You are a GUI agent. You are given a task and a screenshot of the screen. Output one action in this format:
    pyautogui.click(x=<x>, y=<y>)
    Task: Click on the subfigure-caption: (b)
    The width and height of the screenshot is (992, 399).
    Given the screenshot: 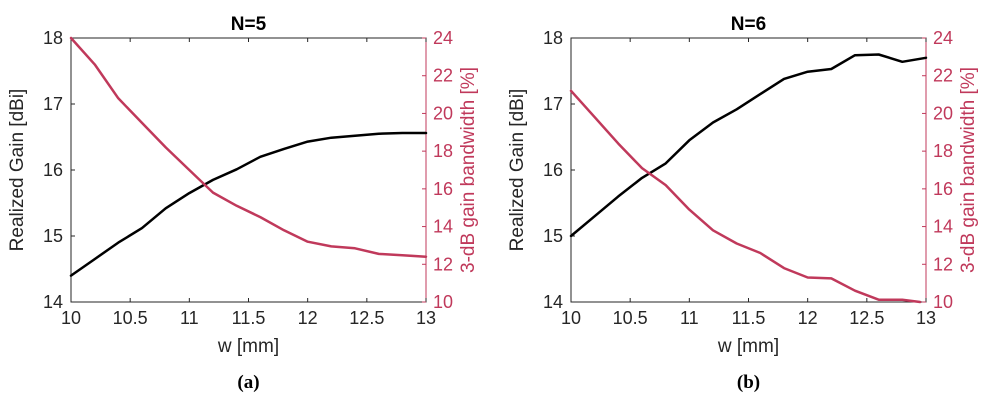 What is the action you would take?
    pyautogui.click(x=748, y=382)
    